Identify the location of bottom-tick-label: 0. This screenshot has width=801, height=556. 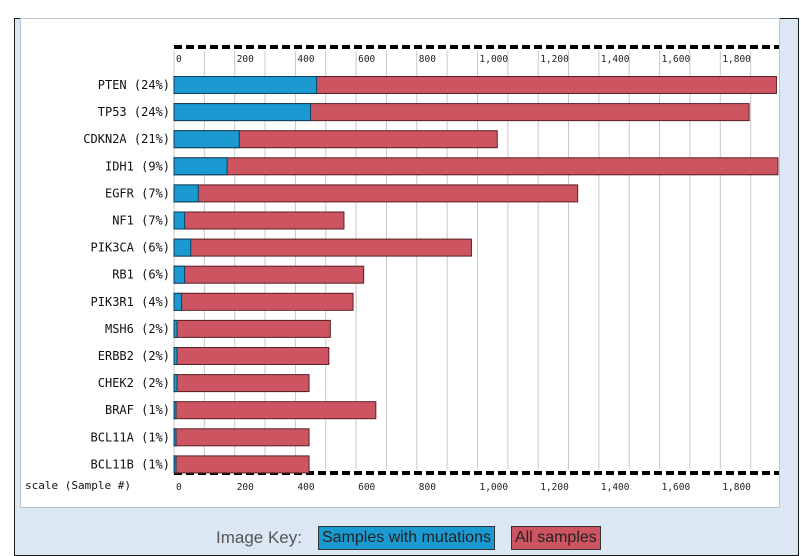
(179, 487).